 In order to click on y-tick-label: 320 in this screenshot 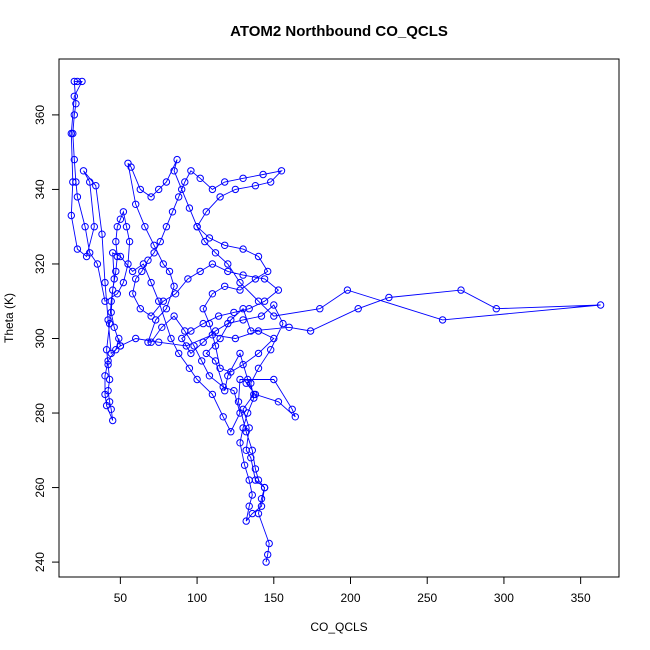, I will do `click(40, 264)`.